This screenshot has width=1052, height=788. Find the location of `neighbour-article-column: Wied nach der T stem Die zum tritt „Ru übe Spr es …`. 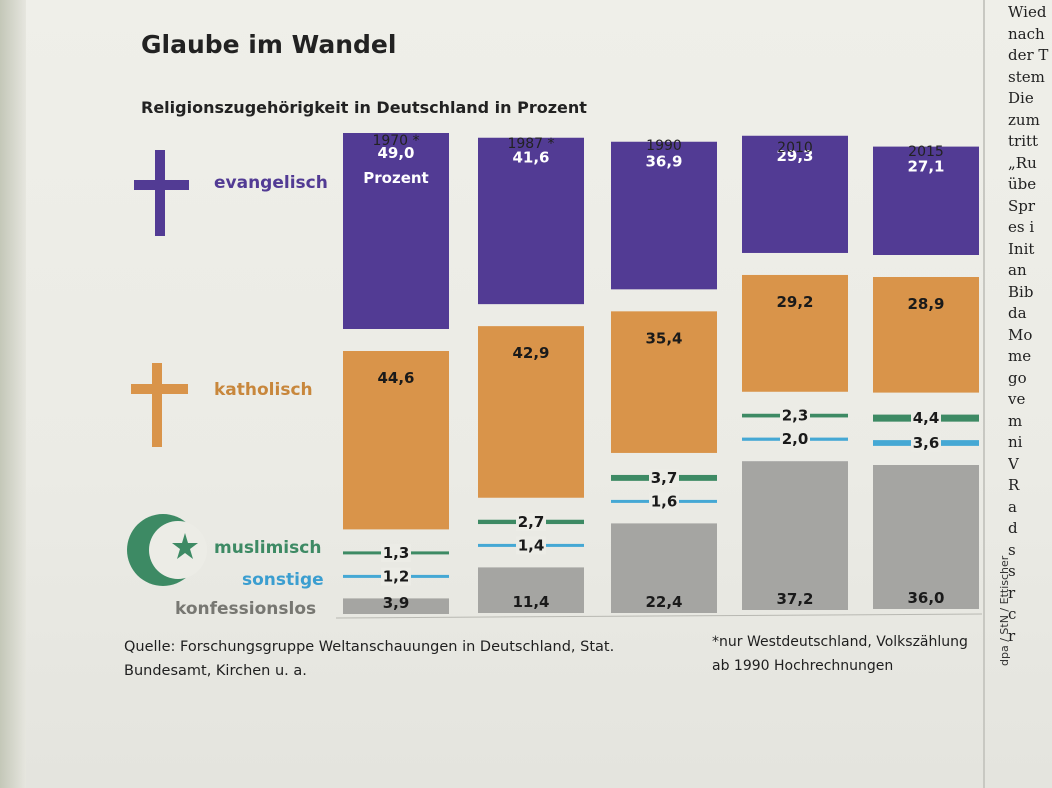

neighbour-article-column: Wied nach der T stem Die zum tritt „Ru übe Spr es … is located at coordinates (1030, 392).